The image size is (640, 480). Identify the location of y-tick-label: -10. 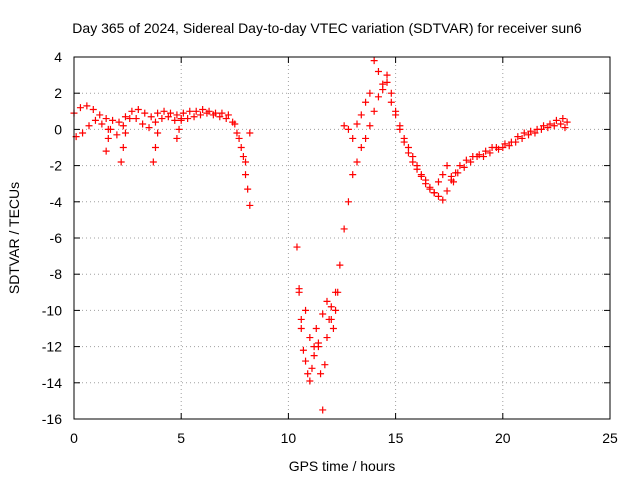
(52, 310).